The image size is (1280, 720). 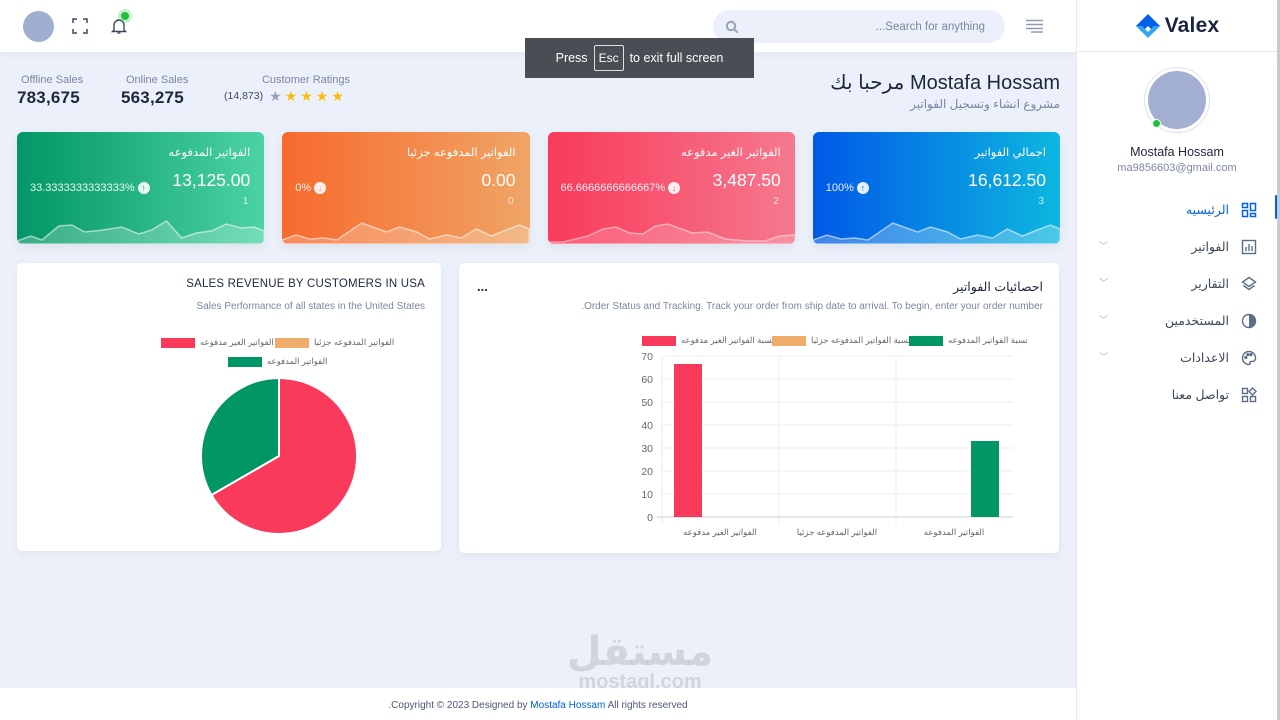 I want to click on profile-name: Mostafa Hossam, so click(x=1177, y=152).